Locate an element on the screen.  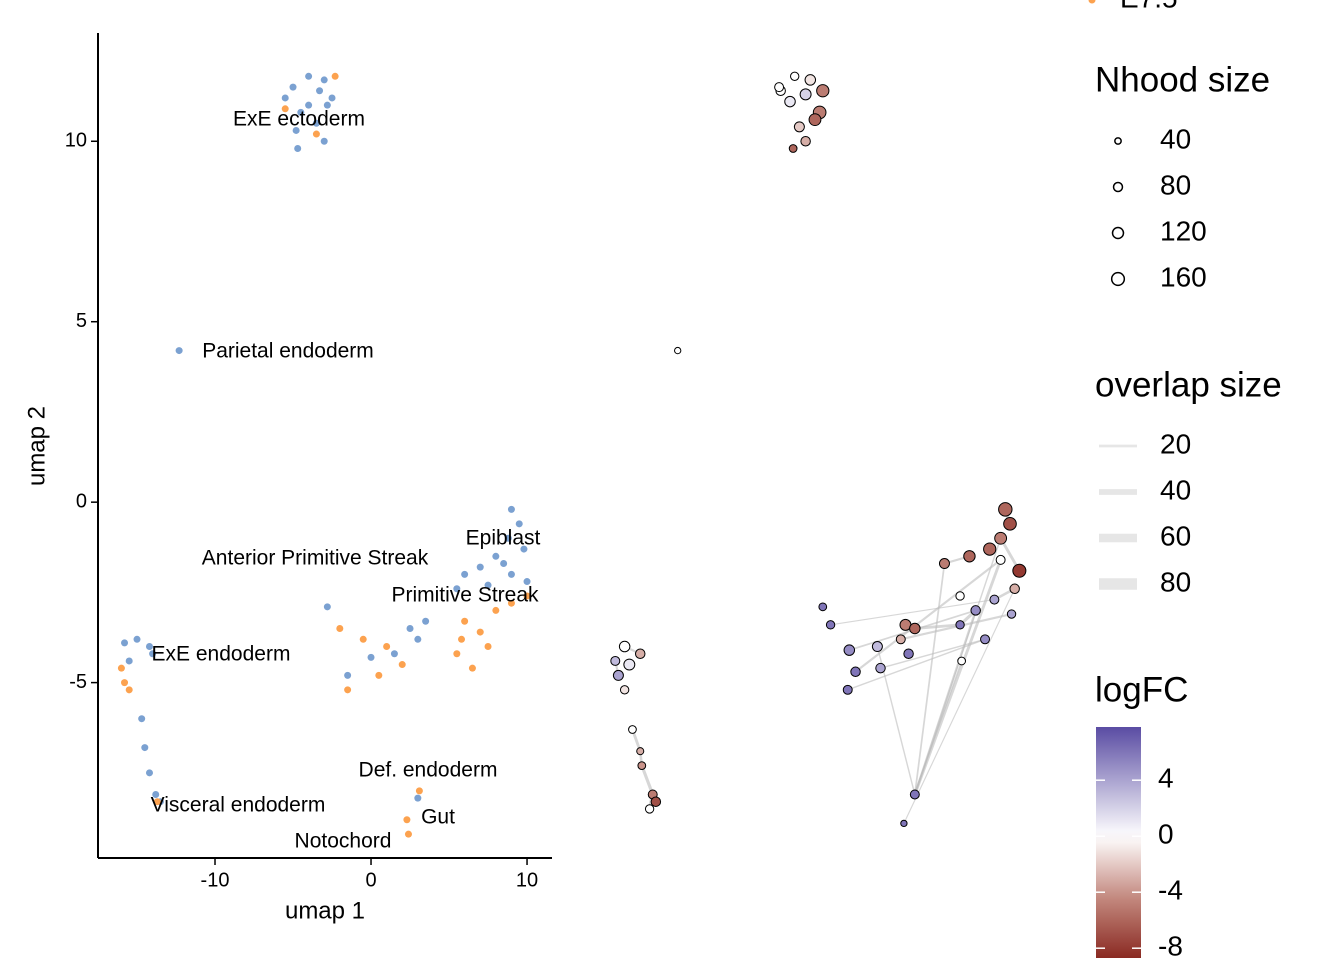
y-tick-label: -5 is located at coordinates (78, 682).